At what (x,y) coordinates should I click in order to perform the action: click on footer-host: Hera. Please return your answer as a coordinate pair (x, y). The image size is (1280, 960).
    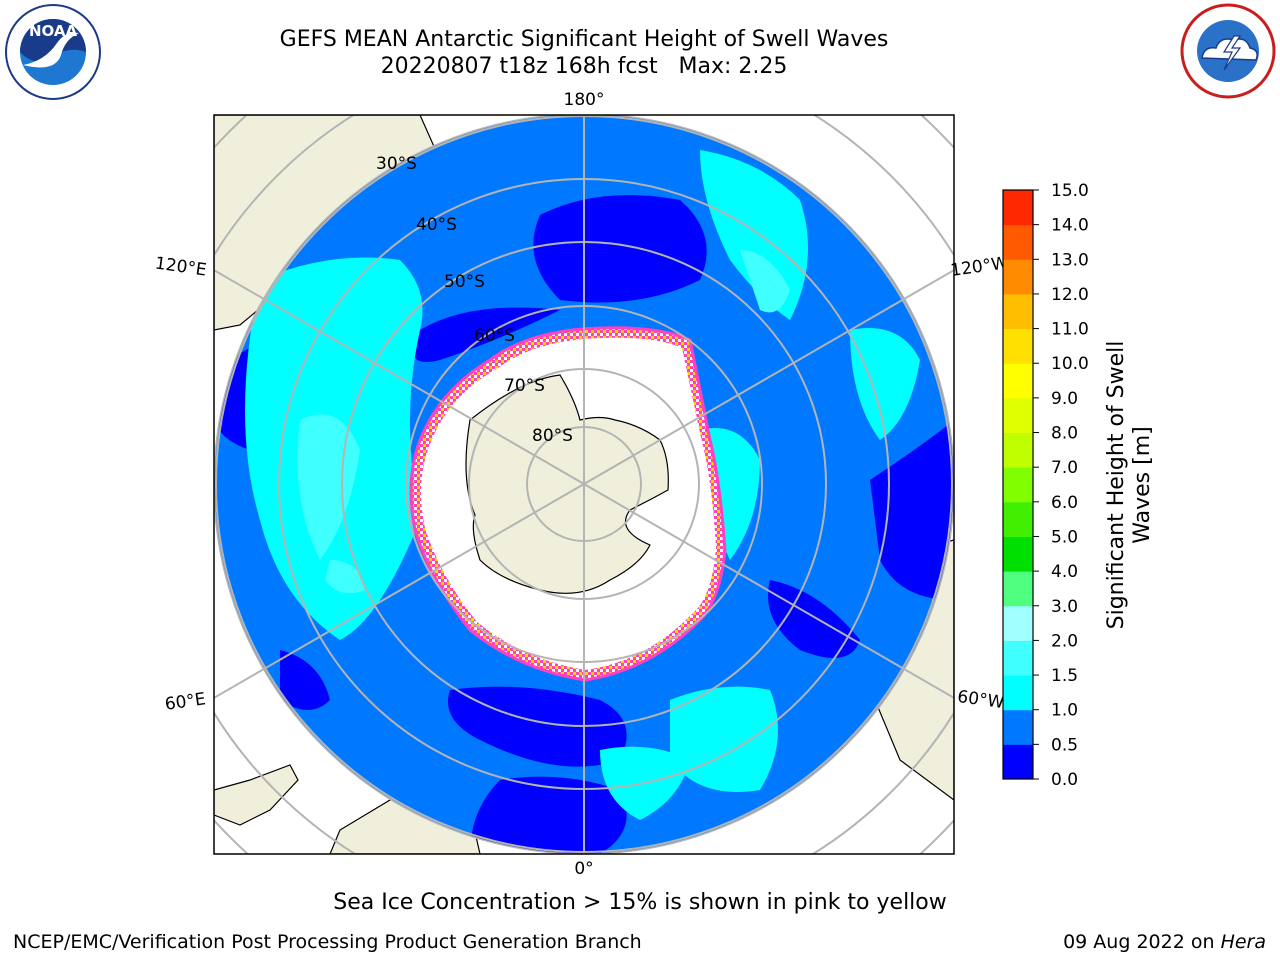
    Looking at the image, I should click on (1243, 942).